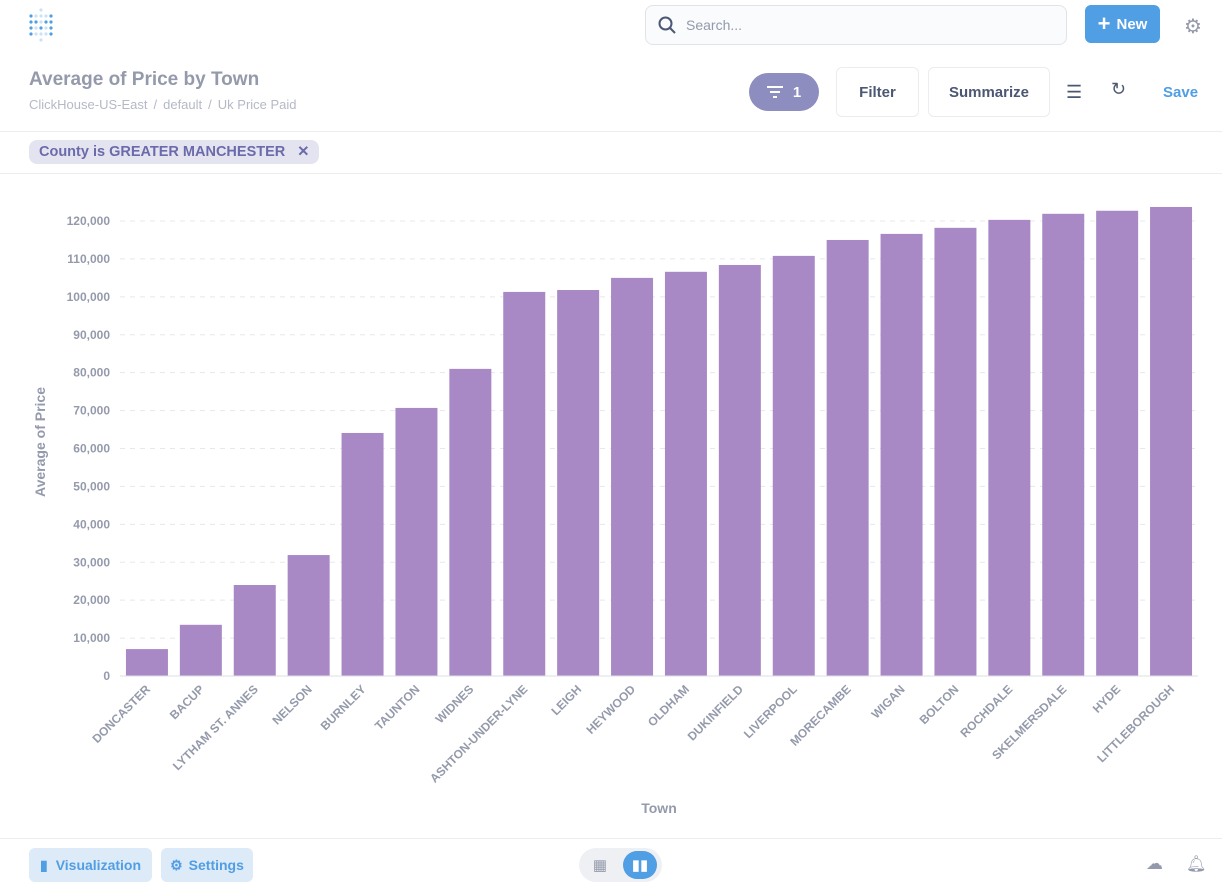 Image resolution: width=1222 pixels, height=893 pixels. What do you see at coordinates (659, 808) in the screenshot?
I see `x-axis-label: Town` at bounding box center [659, 808].